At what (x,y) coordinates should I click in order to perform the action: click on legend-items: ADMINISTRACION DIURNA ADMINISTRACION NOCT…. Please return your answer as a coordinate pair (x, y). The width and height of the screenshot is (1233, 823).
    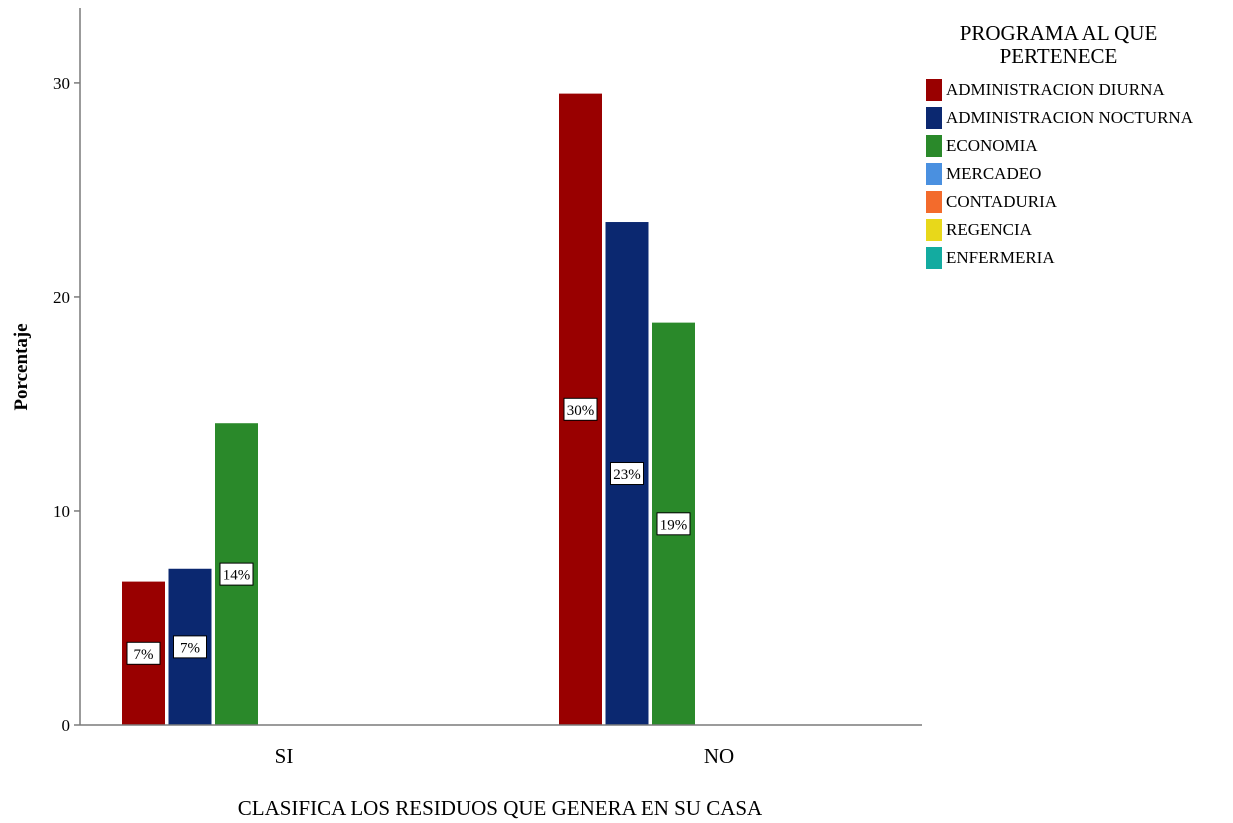
    Looking at the image, I should click on (1076, 174).